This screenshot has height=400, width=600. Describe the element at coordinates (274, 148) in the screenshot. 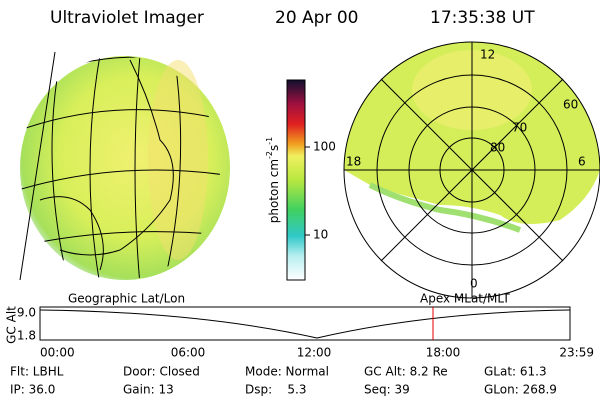

I see `label-part: s` at that location.